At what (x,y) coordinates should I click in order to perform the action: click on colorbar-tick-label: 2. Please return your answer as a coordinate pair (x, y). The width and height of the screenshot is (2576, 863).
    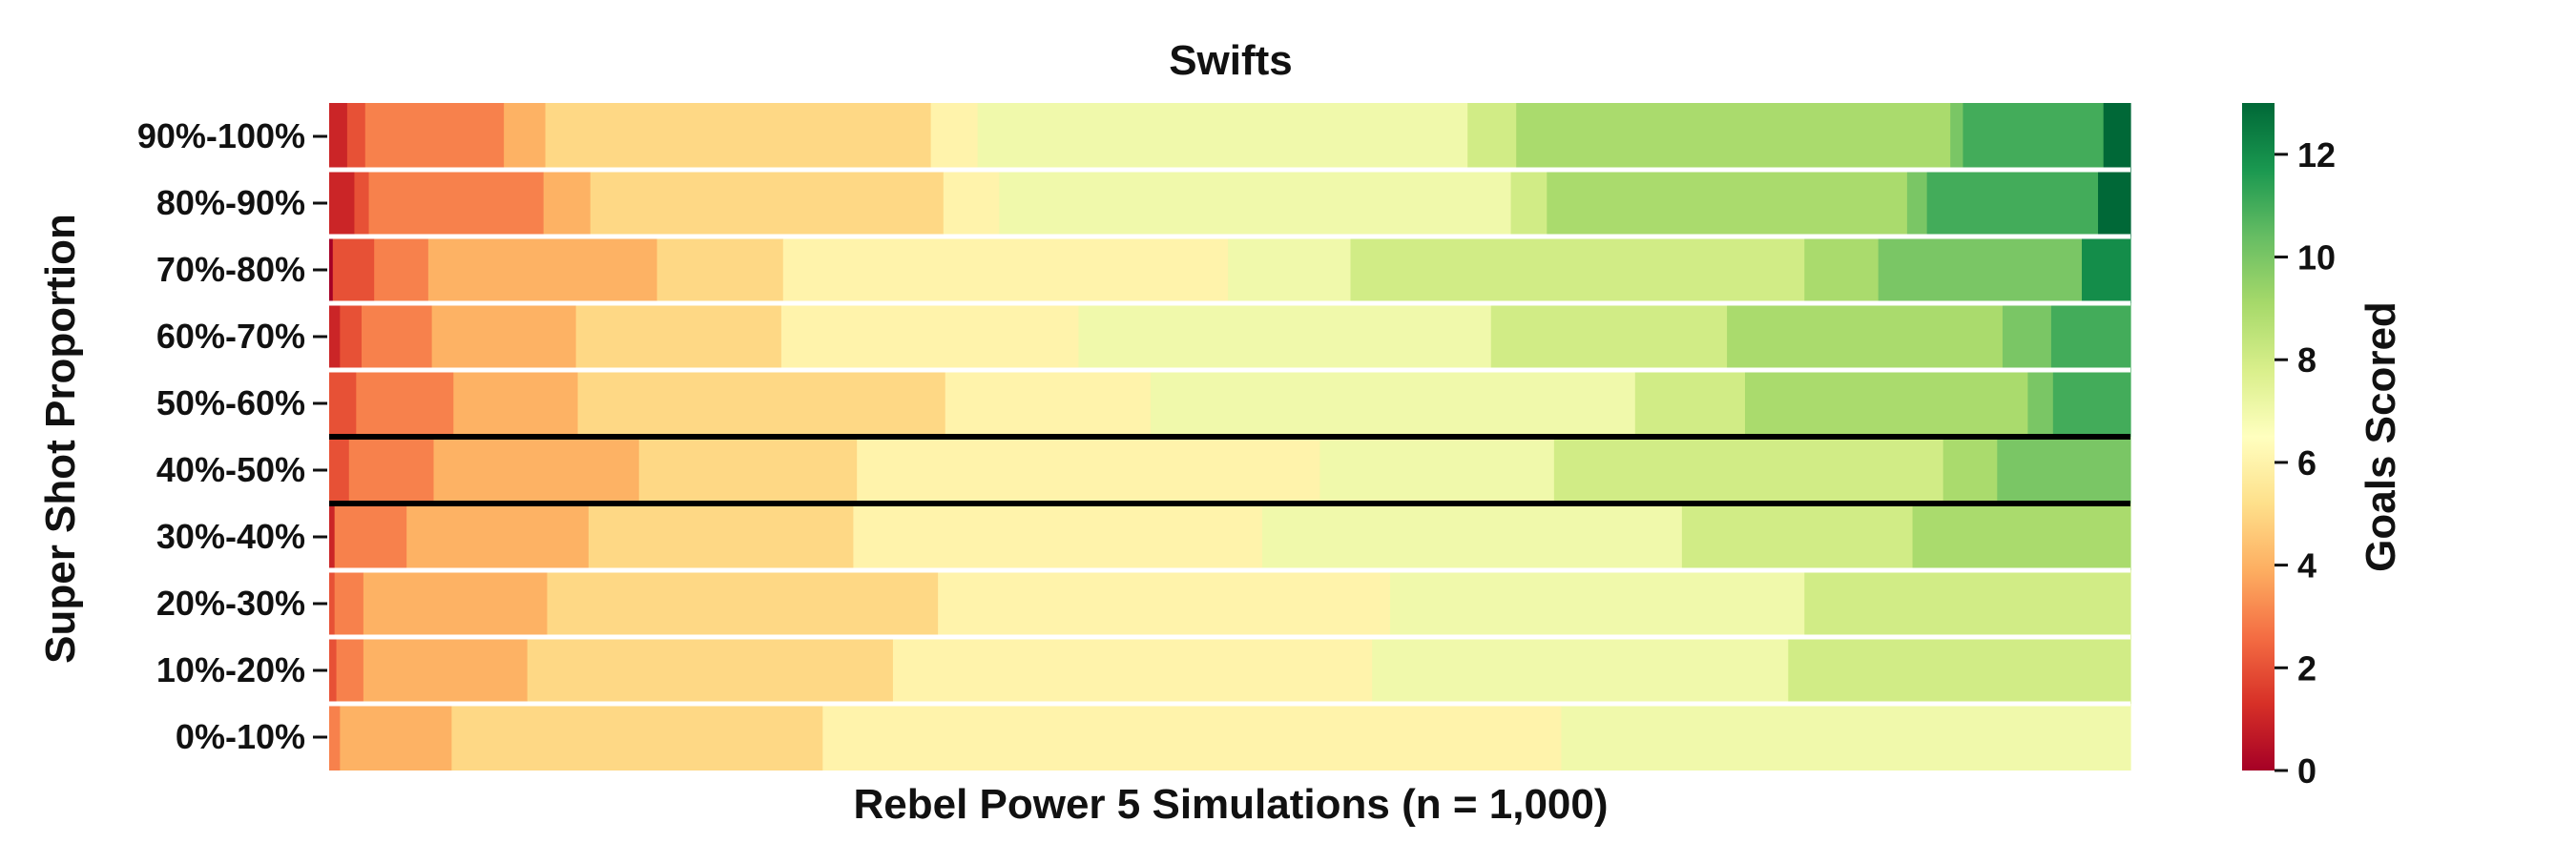
    Looking at the image, I should click on (2306, 668).